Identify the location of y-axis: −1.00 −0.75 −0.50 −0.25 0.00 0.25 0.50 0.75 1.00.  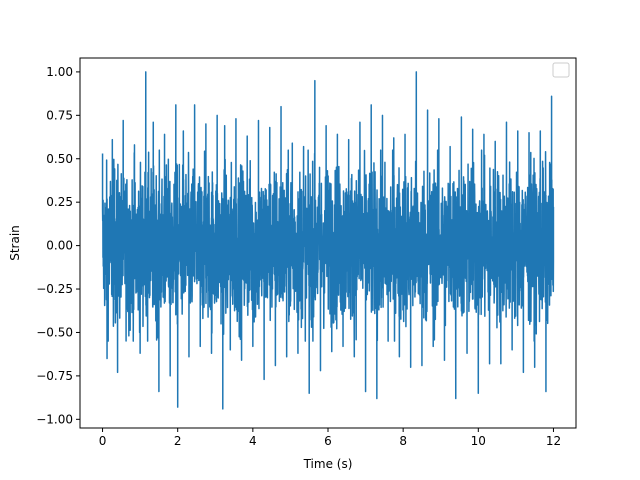
(58, 245).